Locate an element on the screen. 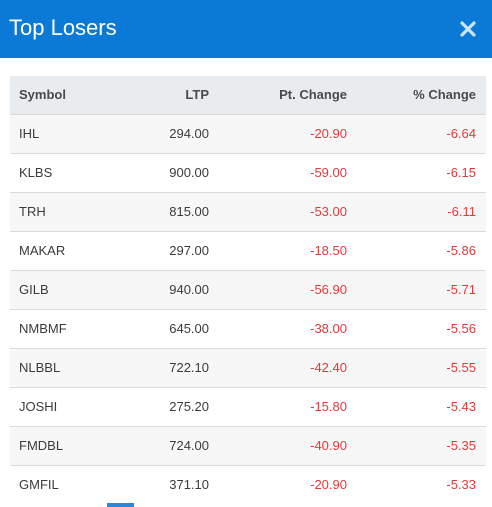 The height and width of the screenshot is (507, 492). cell-pt-change: -56.90 is located at coordinates (328, 289).